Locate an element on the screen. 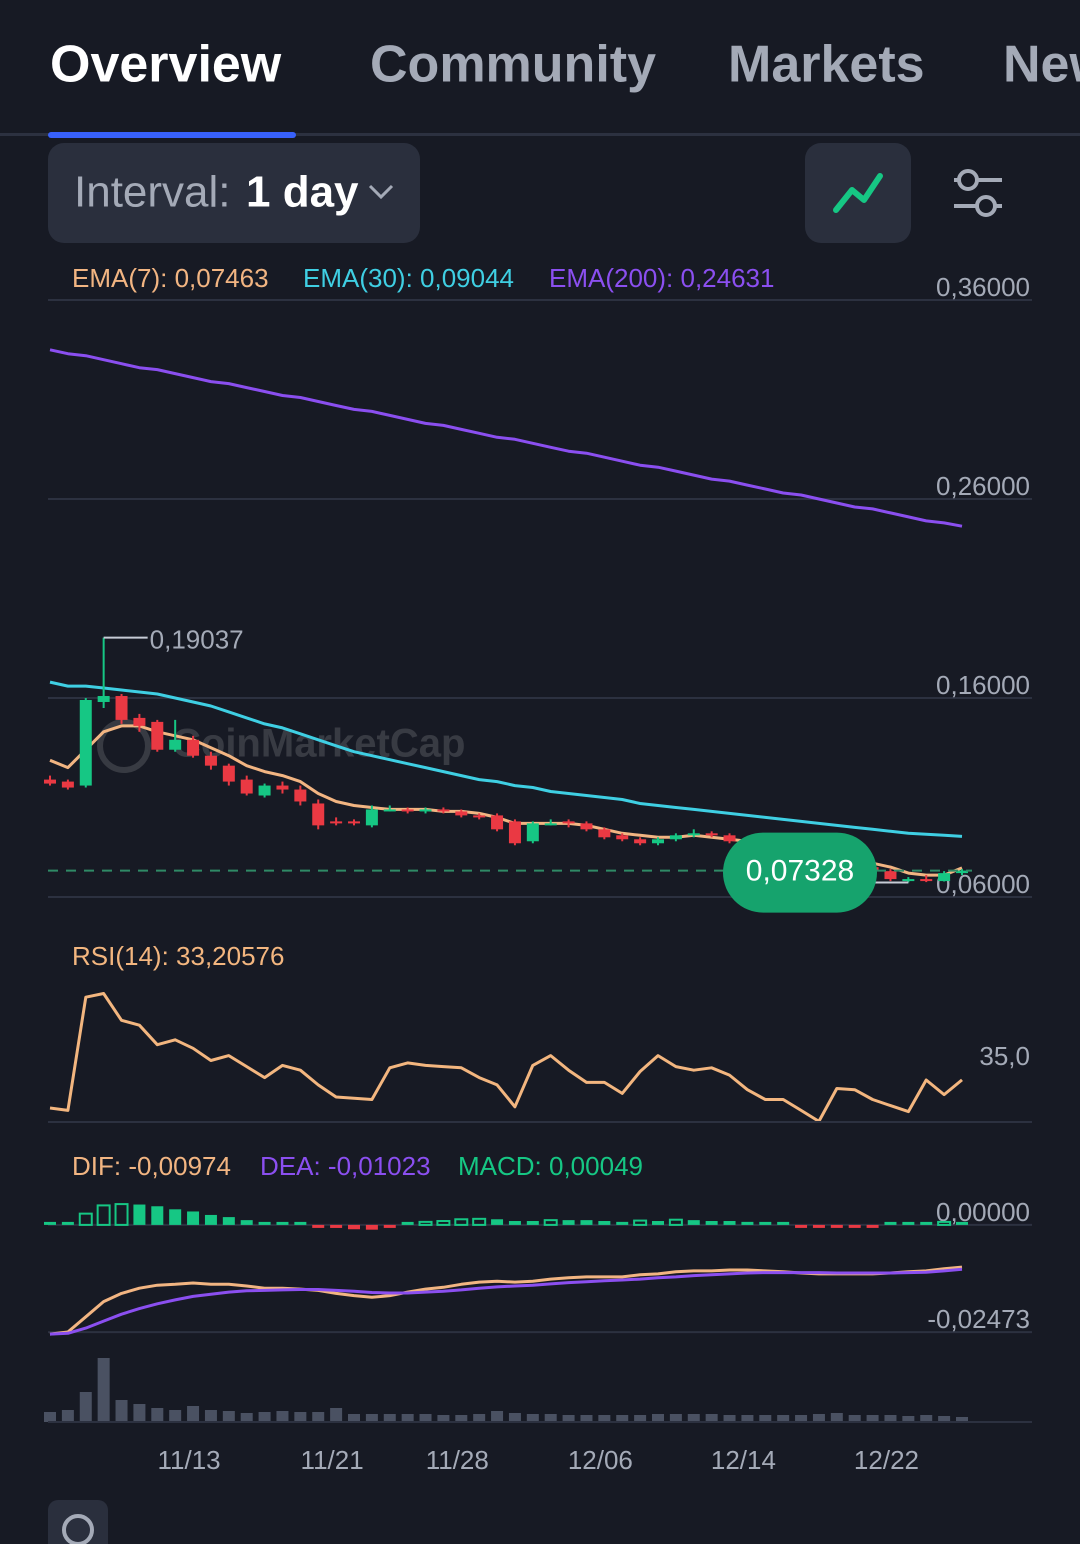 This screenshot has height=1544, width=1080. x-tick-label: 11/13 is located at coordinates (188, 1460).